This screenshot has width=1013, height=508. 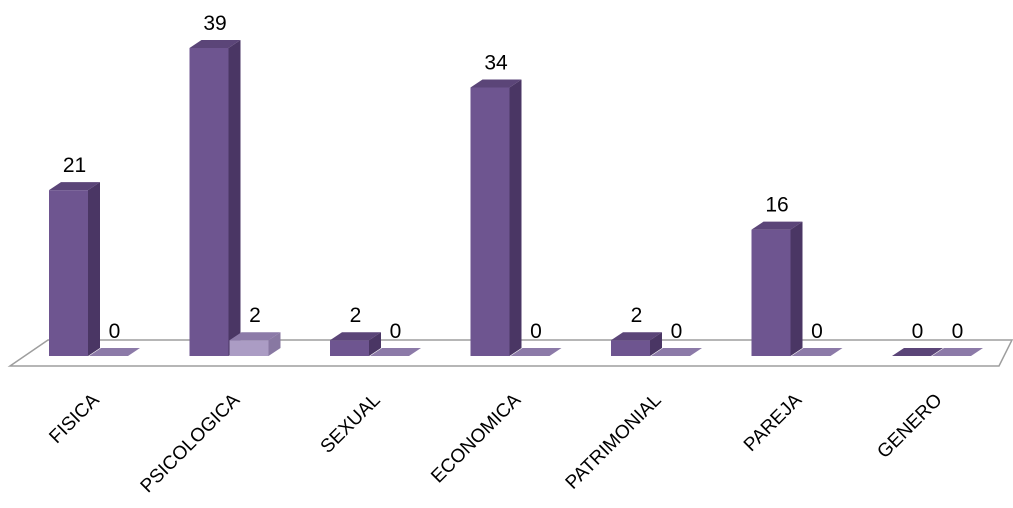 What do you see at coordinates (536, 331) in the screenshot?
I see `bar-series2-economica-value-label: 0` at bounding box center [536, 331].